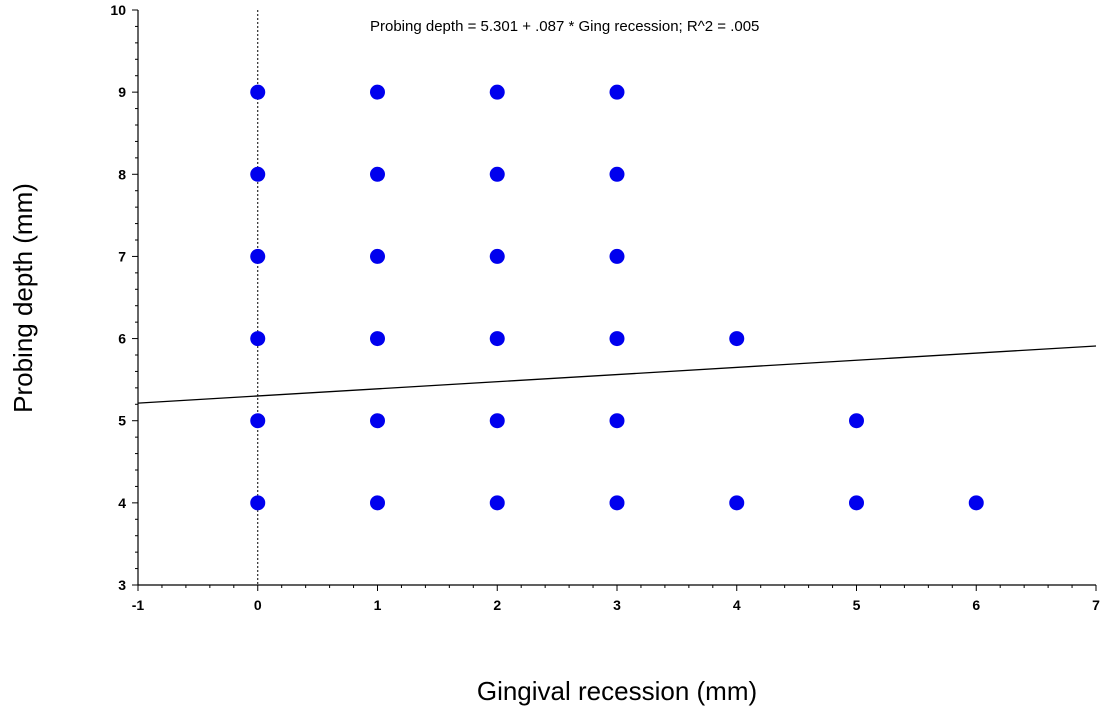 Image resolution: width=1107 pixels, height=713 pixels. I want to click on y-tick-label: 9, so click(122, 92).